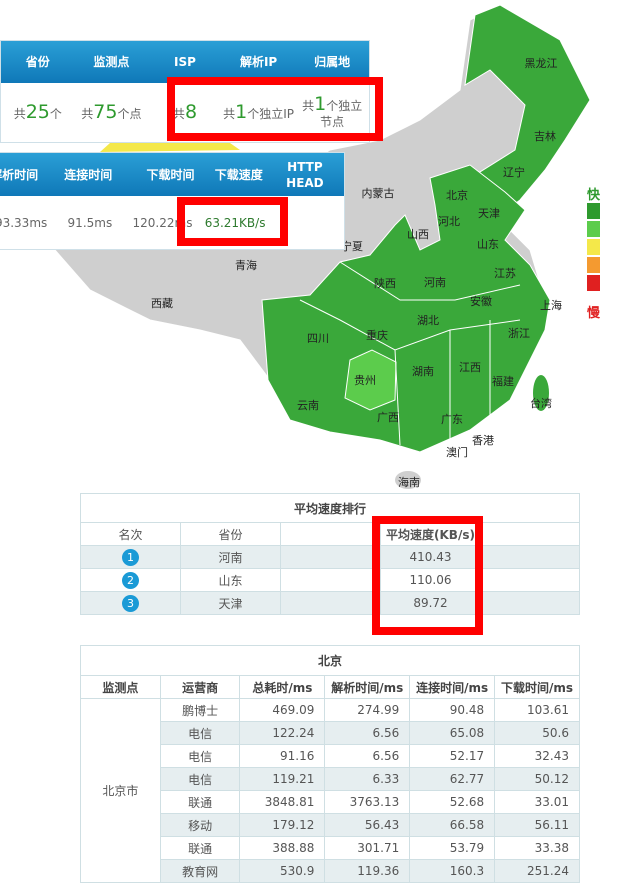  Describe the element at coordinates (308, 405) in the screenshot. I see `province-label: 云南` at that location.